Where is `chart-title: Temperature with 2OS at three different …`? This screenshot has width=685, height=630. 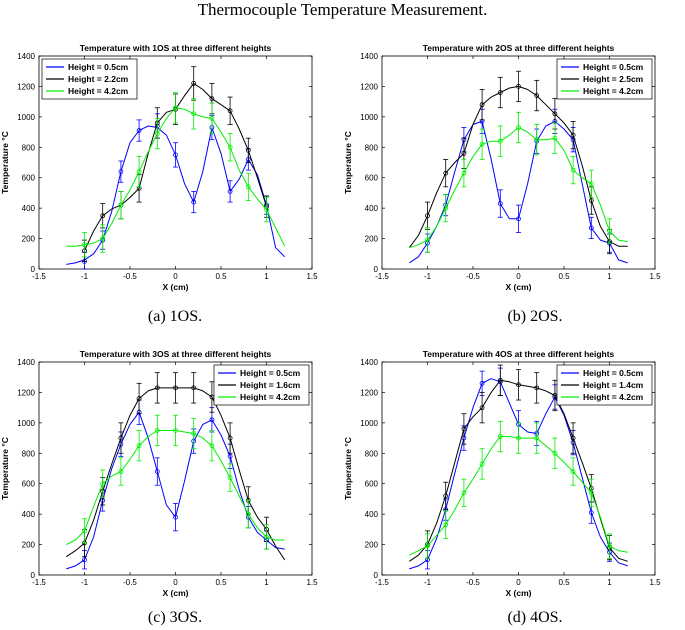
chart-title: Temperature with 2OS at three different … is located at coordinates (519, 48).